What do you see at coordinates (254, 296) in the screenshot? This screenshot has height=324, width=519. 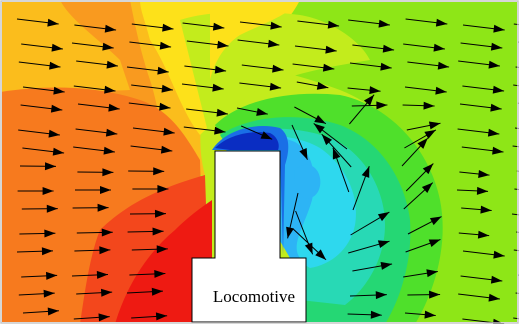 I see `locomotive-label: Locomotive` at bounding box center [254, 296].